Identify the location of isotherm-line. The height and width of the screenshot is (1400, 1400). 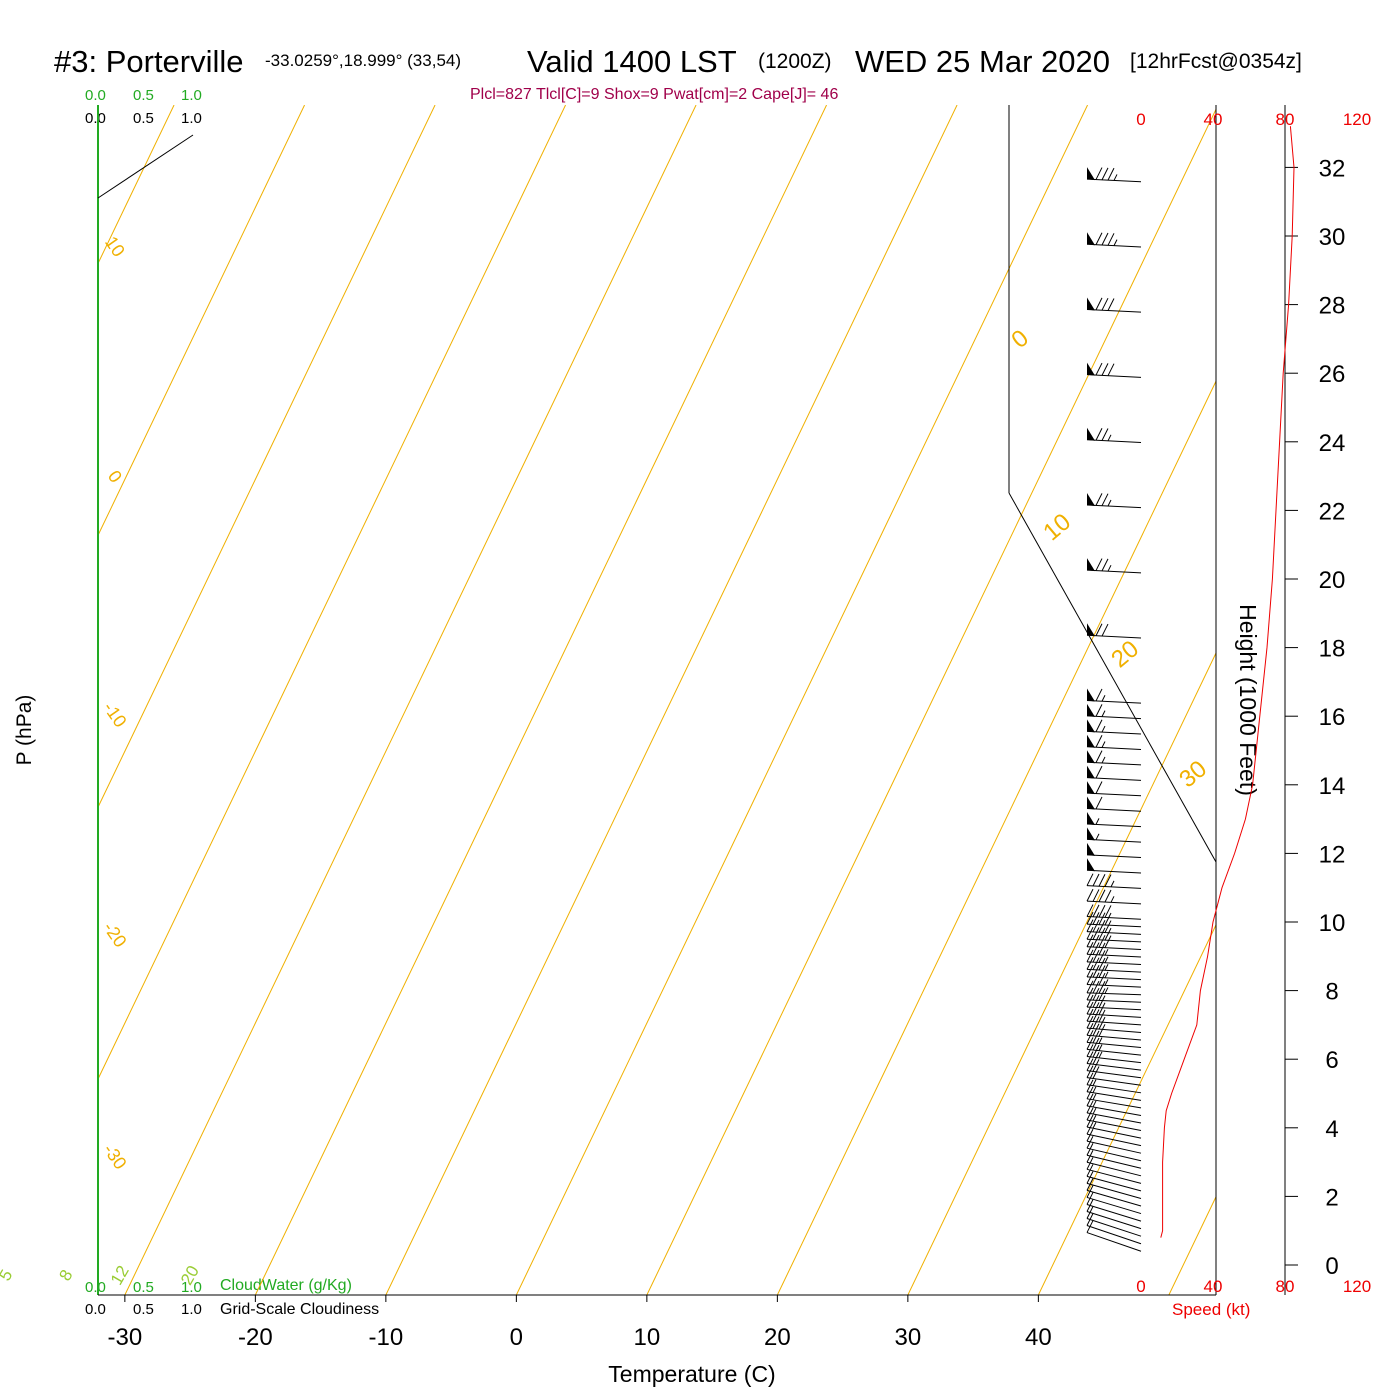
(1126, 1109).